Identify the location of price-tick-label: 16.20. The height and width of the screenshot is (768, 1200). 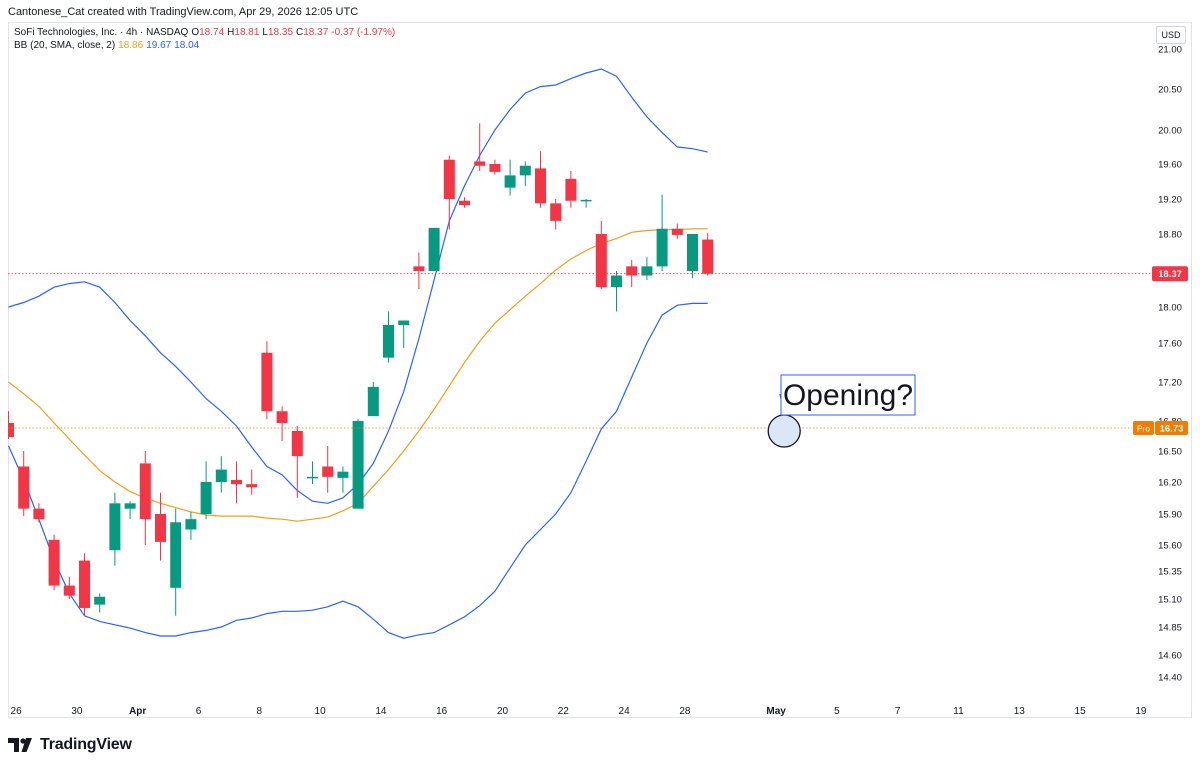
(1170, 483).